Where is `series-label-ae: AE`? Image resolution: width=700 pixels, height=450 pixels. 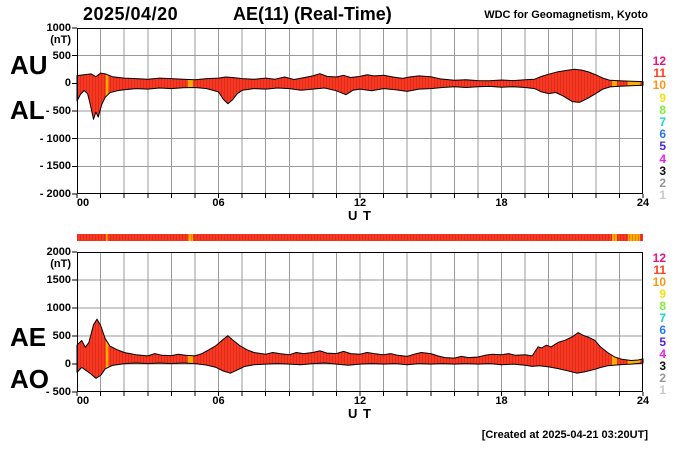 series-label-ae: AE is located at coordinates (28, 337).